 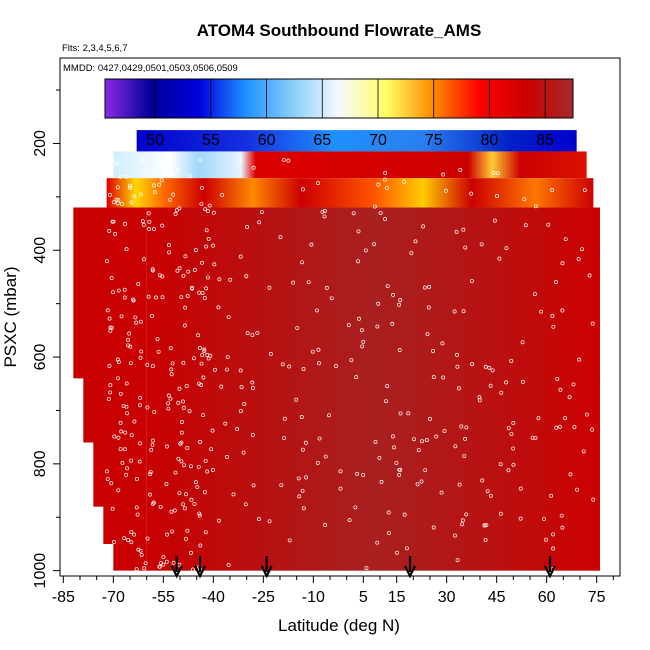 I want to click on x-tick-label: 75, so click(x=597, y=597).